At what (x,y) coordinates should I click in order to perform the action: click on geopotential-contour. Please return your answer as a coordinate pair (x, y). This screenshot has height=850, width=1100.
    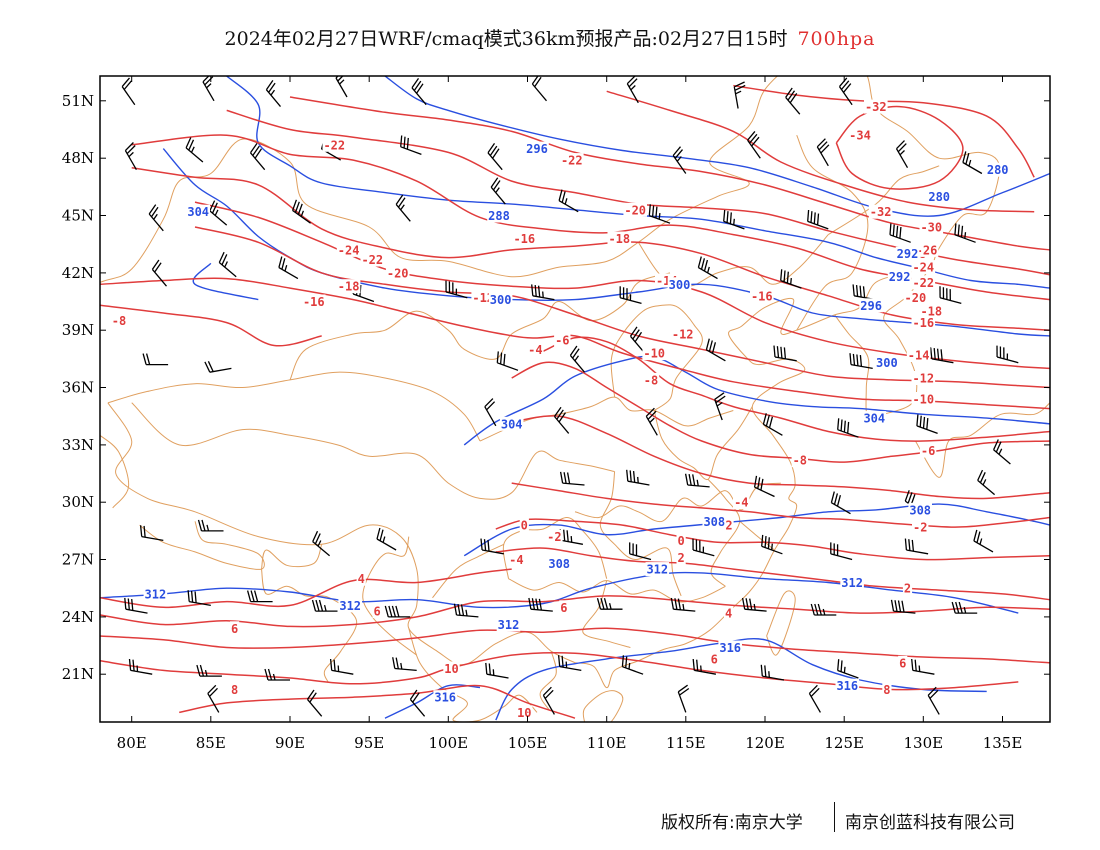
    Looking at the image, I should click on (756, 530).